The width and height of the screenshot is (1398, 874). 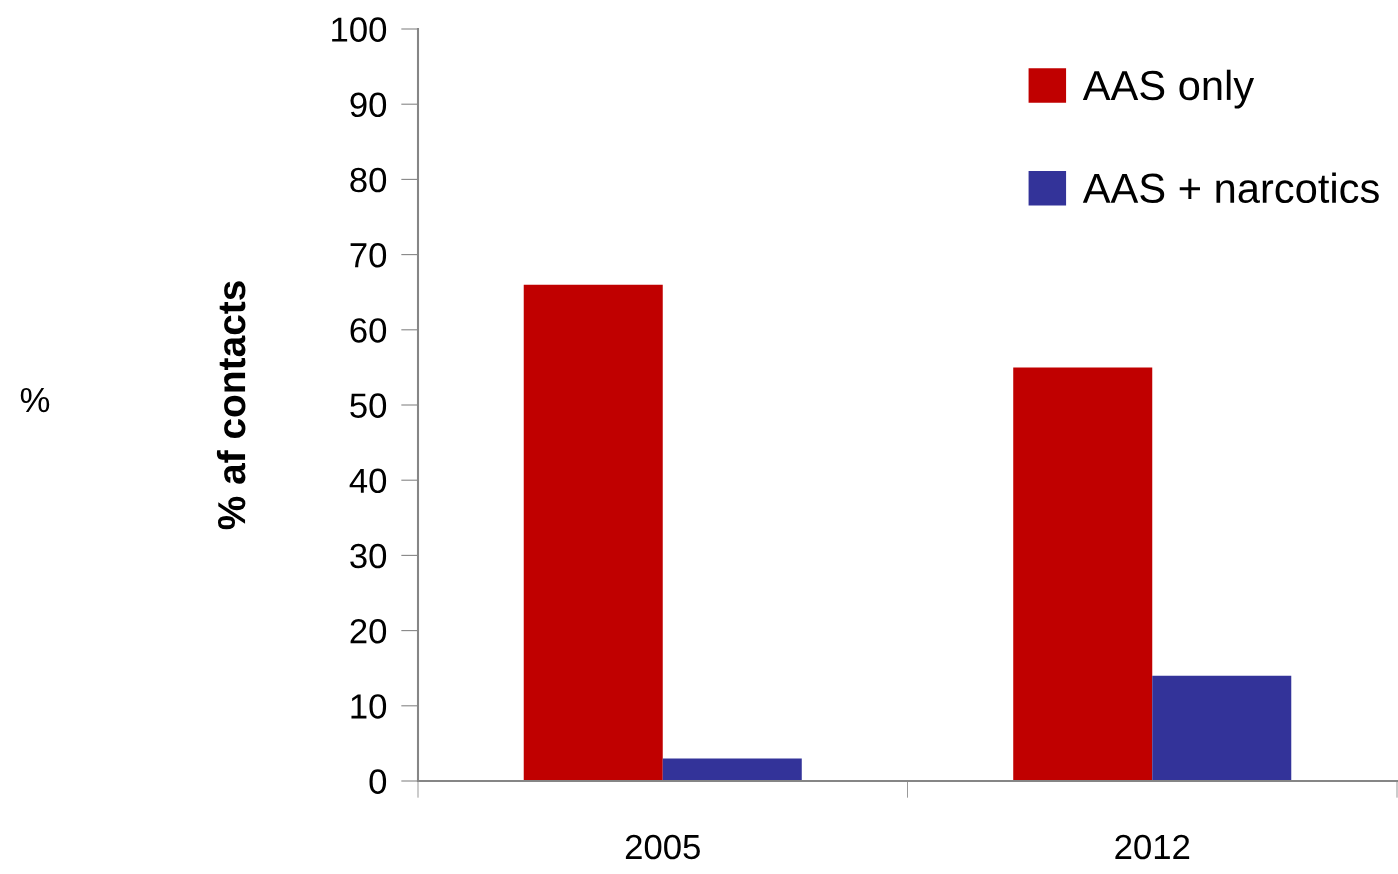 I want to click on y-tick-label: 90, so click(x=368, y=105).